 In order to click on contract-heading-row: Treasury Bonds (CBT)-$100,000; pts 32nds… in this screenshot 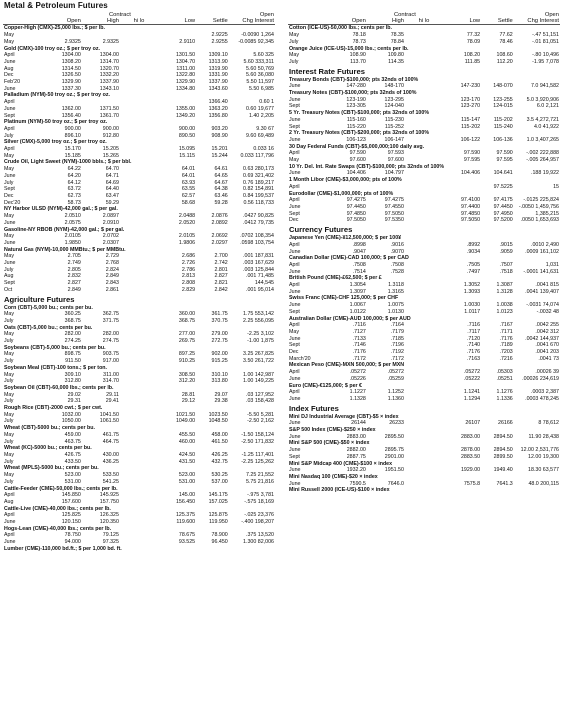, I will do `click(424, 80)`.